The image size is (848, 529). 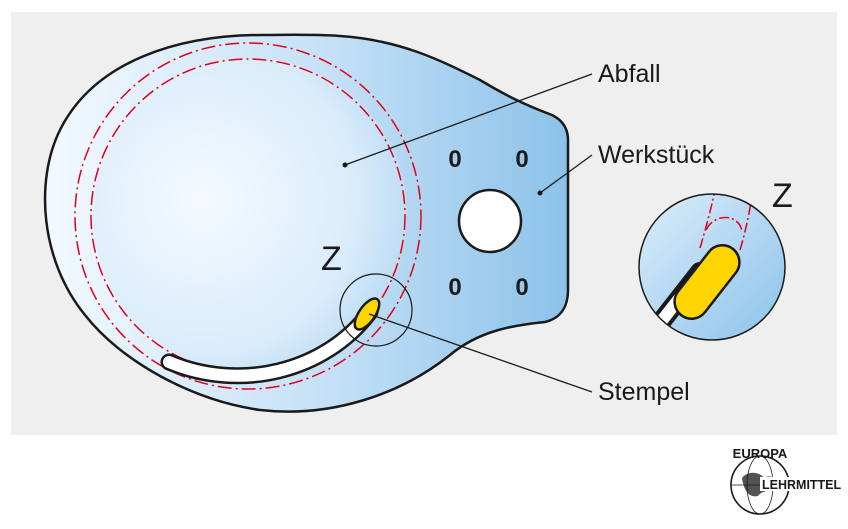 What do you see at coordinates (760, 453) in the screenshot?
I see `logo-text-europa: EUROPA` at bounding box center [760, 453].